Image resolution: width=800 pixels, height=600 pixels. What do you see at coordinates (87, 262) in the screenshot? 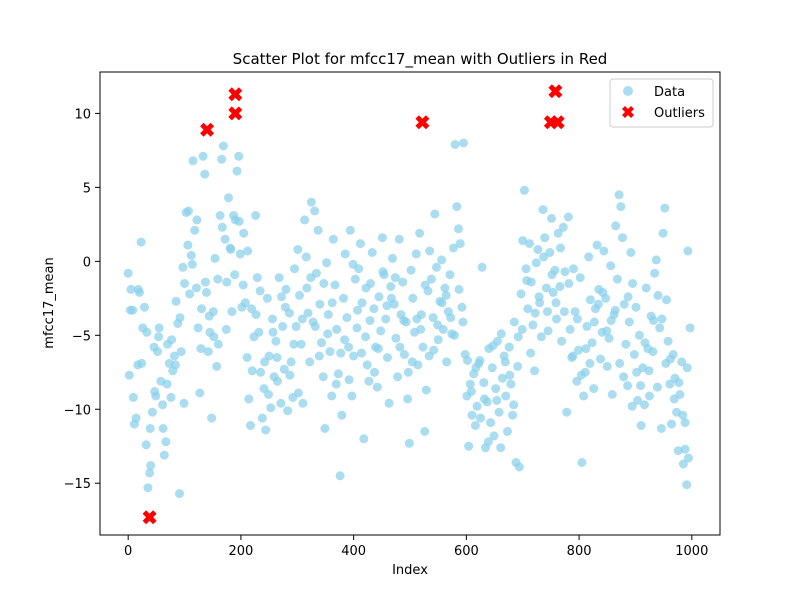
I see `y-tick-label: 0` at bounding box center [87, 262].